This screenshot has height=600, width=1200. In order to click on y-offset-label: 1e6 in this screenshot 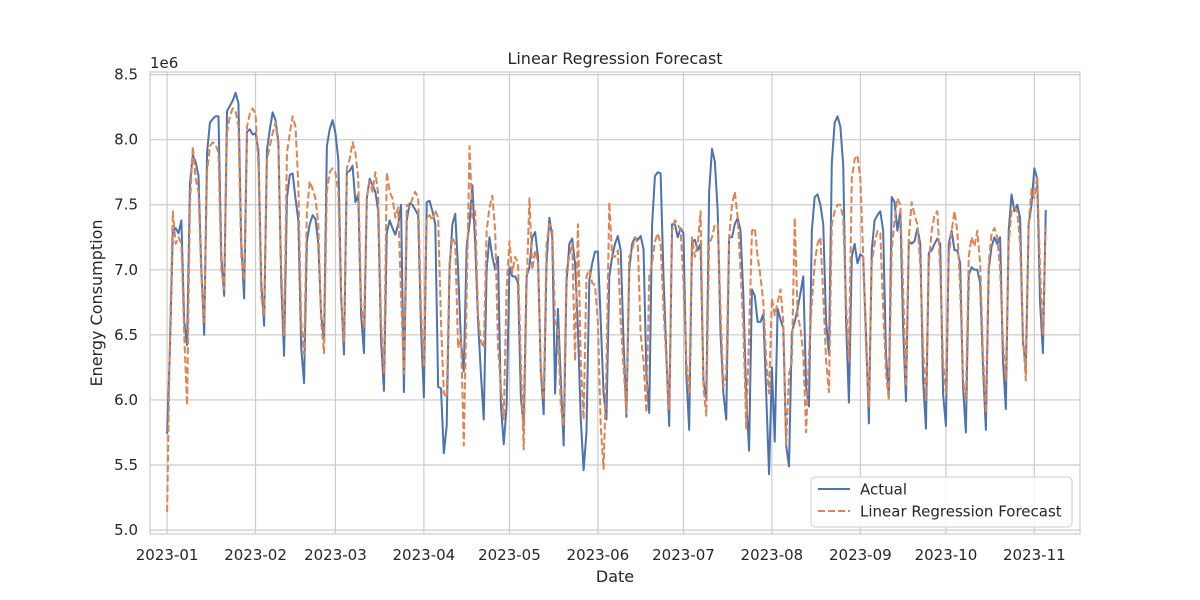, I will do `click(164, 63)`.